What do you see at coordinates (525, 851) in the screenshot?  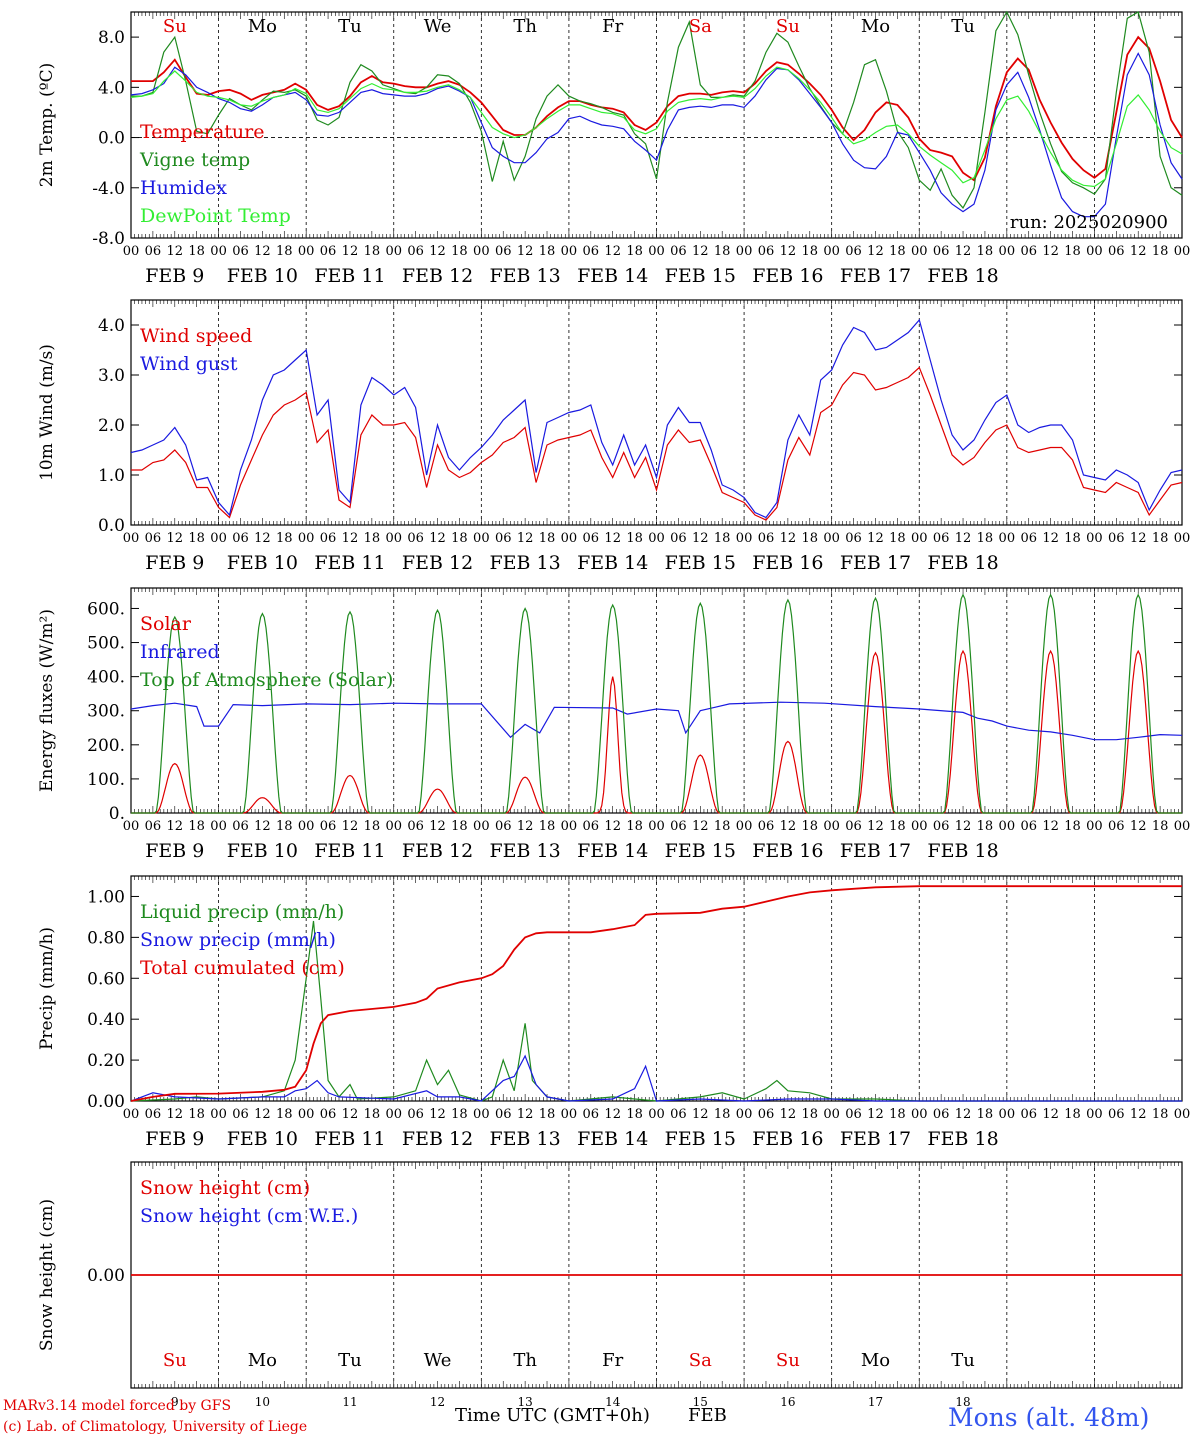 I see `x-date-label: FEB 13` at bounding box center [525, 851].